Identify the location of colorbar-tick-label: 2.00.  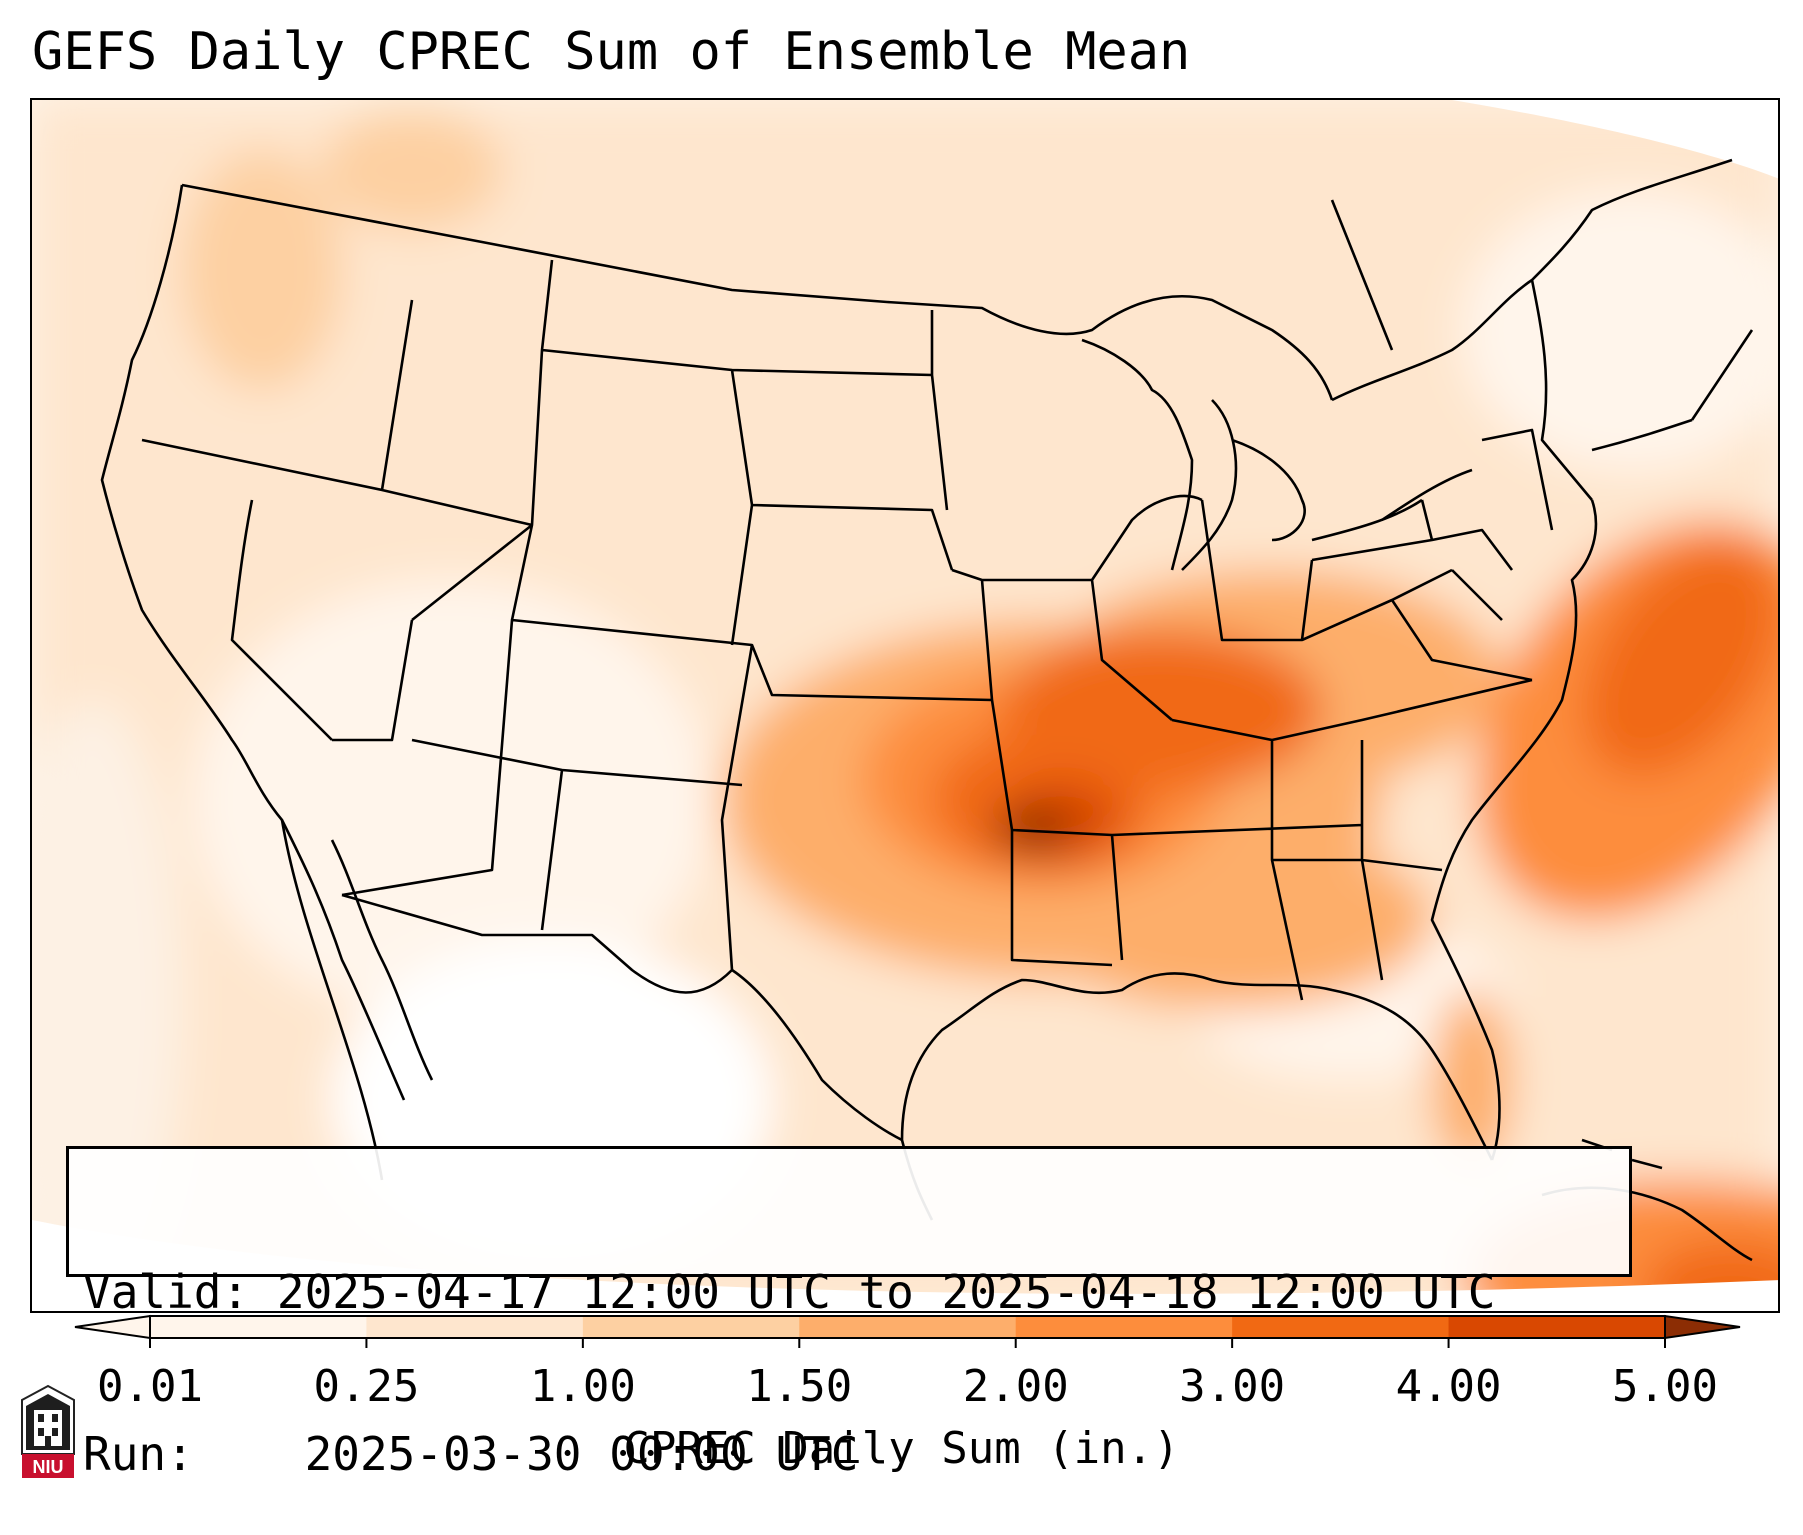
(1015, 1386).